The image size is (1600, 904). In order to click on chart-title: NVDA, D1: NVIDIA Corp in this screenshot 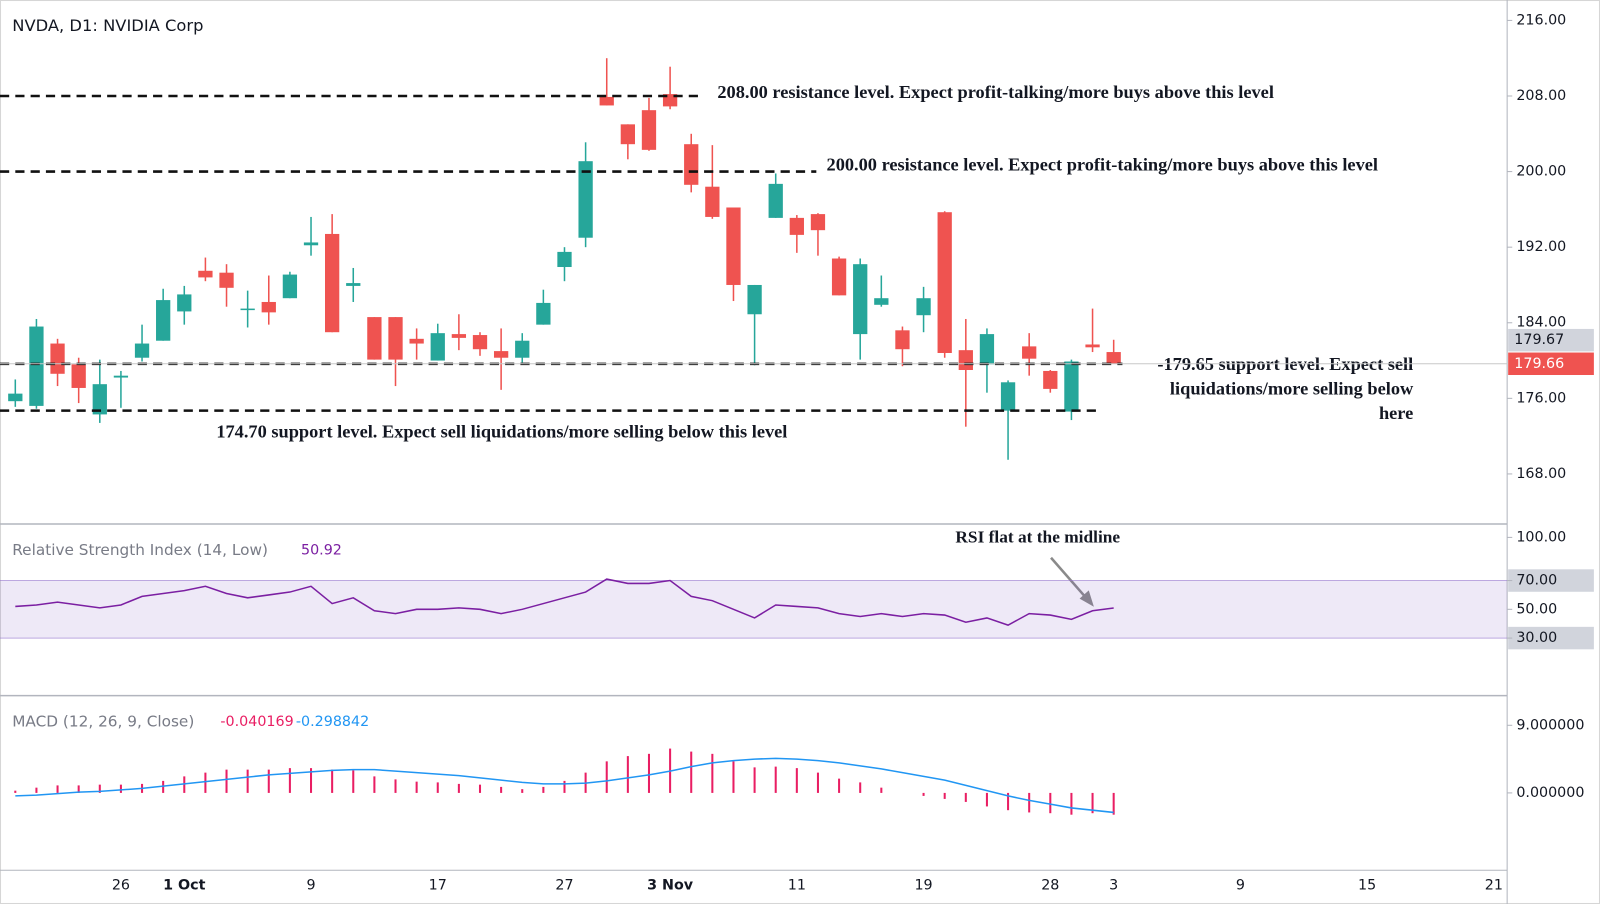, I will do `click(107, 25)`.